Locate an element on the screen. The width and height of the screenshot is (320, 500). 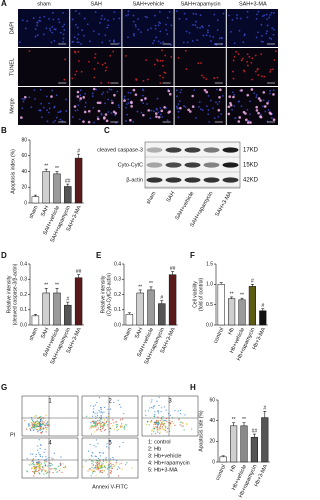
flow-y-label: PI is located at coordinates (13, 435).